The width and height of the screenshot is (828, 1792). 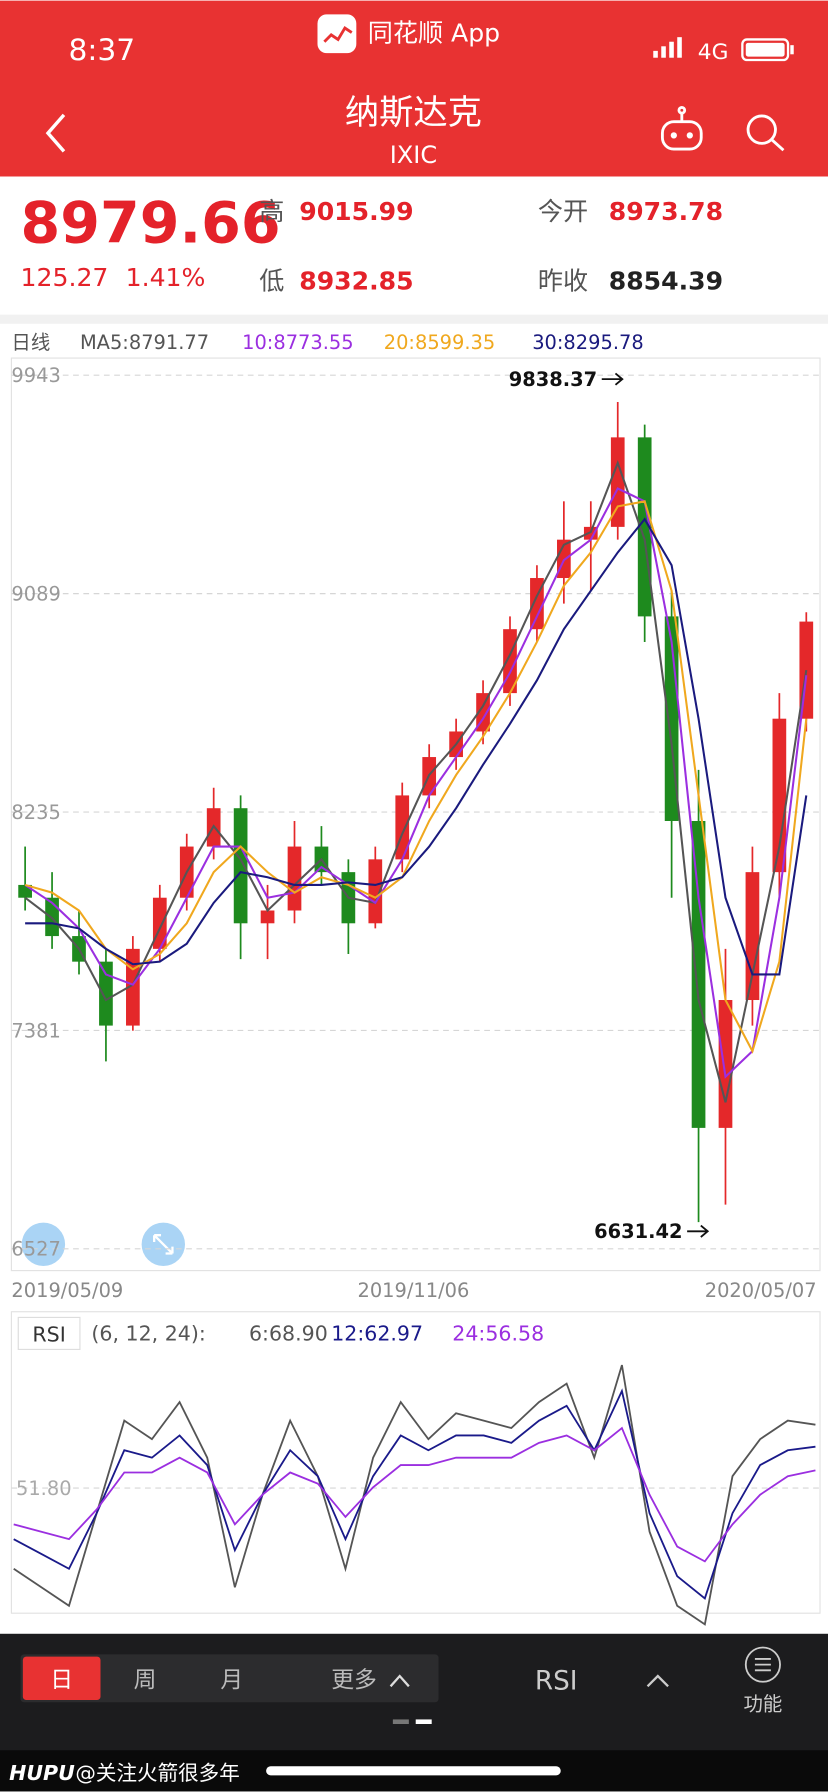 I want to click on legend-entry: 6:68.90, so click(x=288, y=1333).